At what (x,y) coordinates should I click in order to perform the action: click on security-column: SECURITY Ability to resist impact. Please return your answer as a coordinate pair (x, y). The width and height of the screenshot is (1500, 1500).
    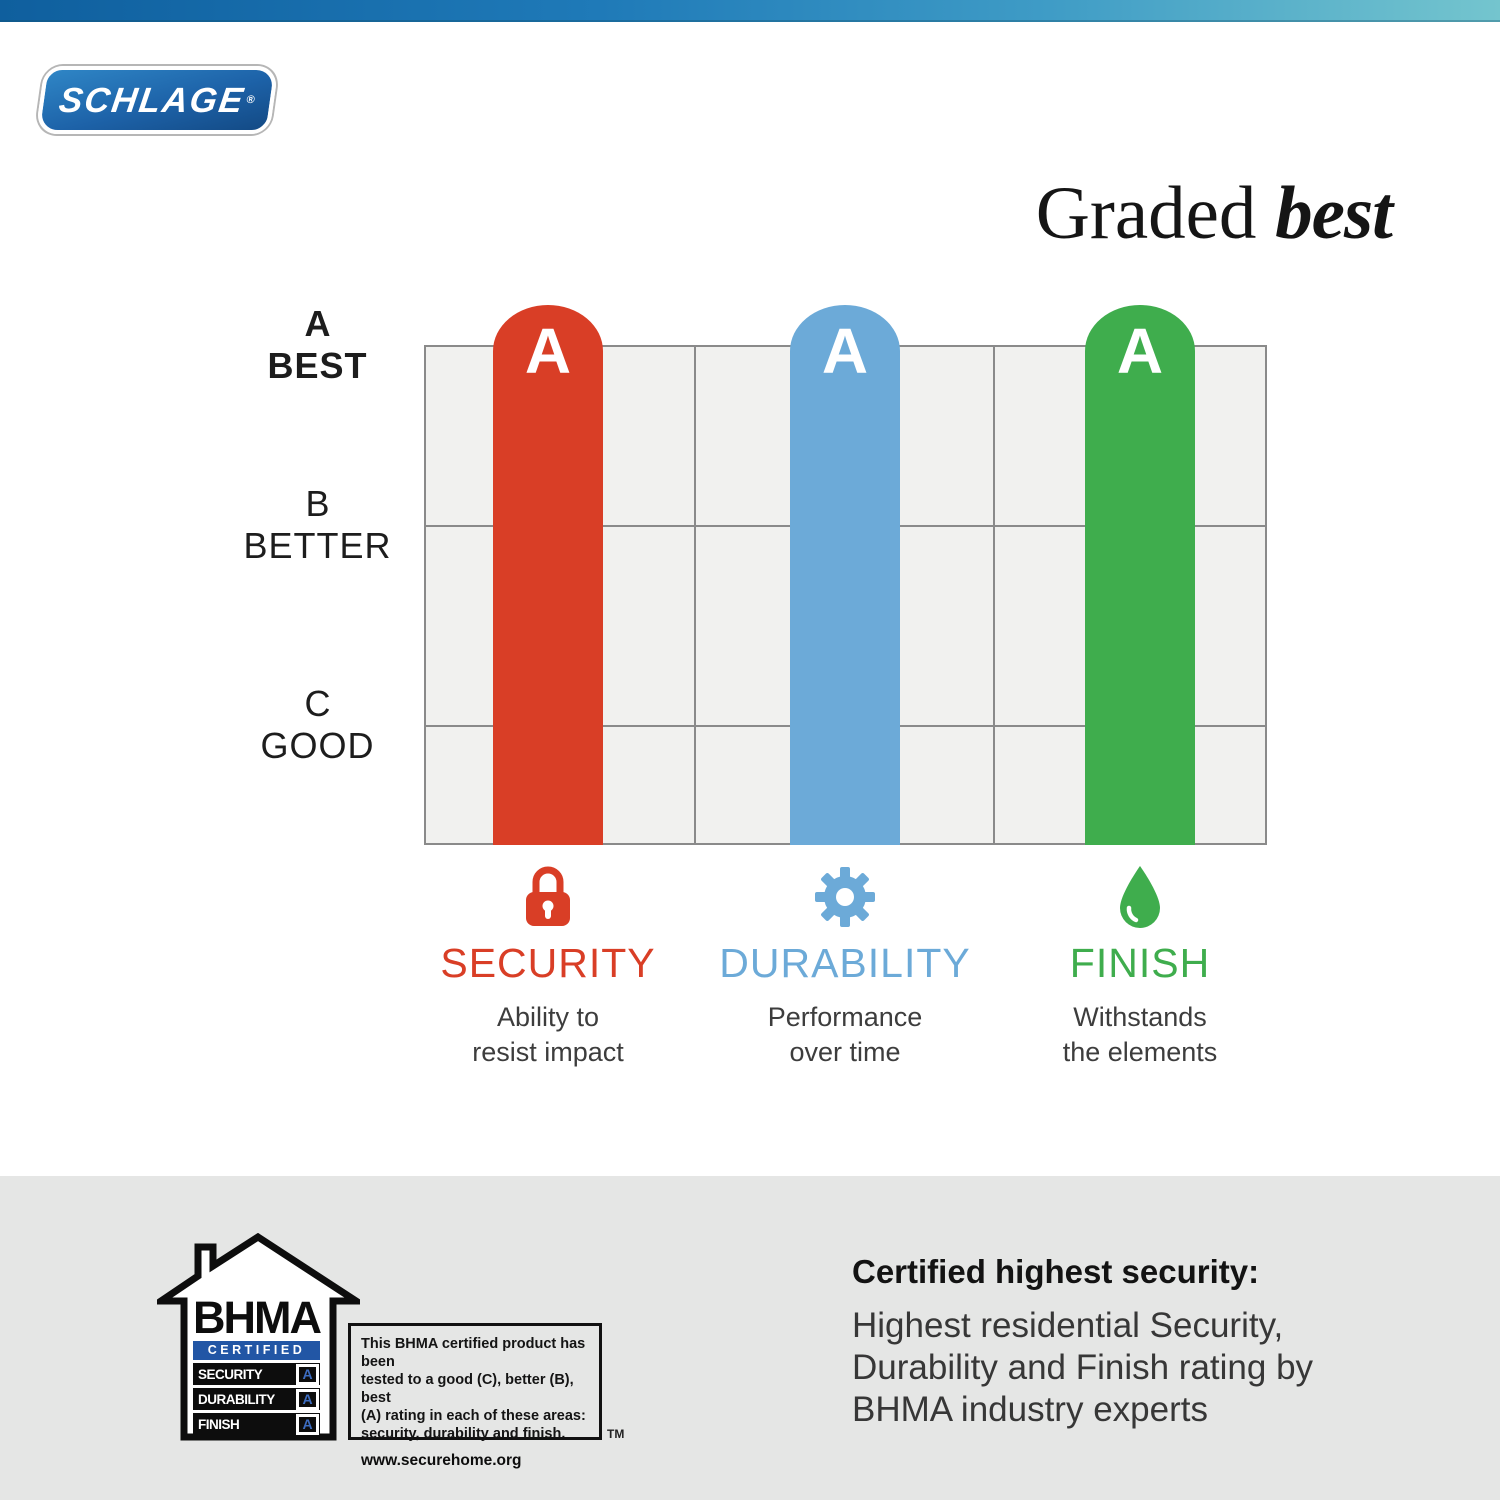
    Looking at the image, I should click on (548, 966).